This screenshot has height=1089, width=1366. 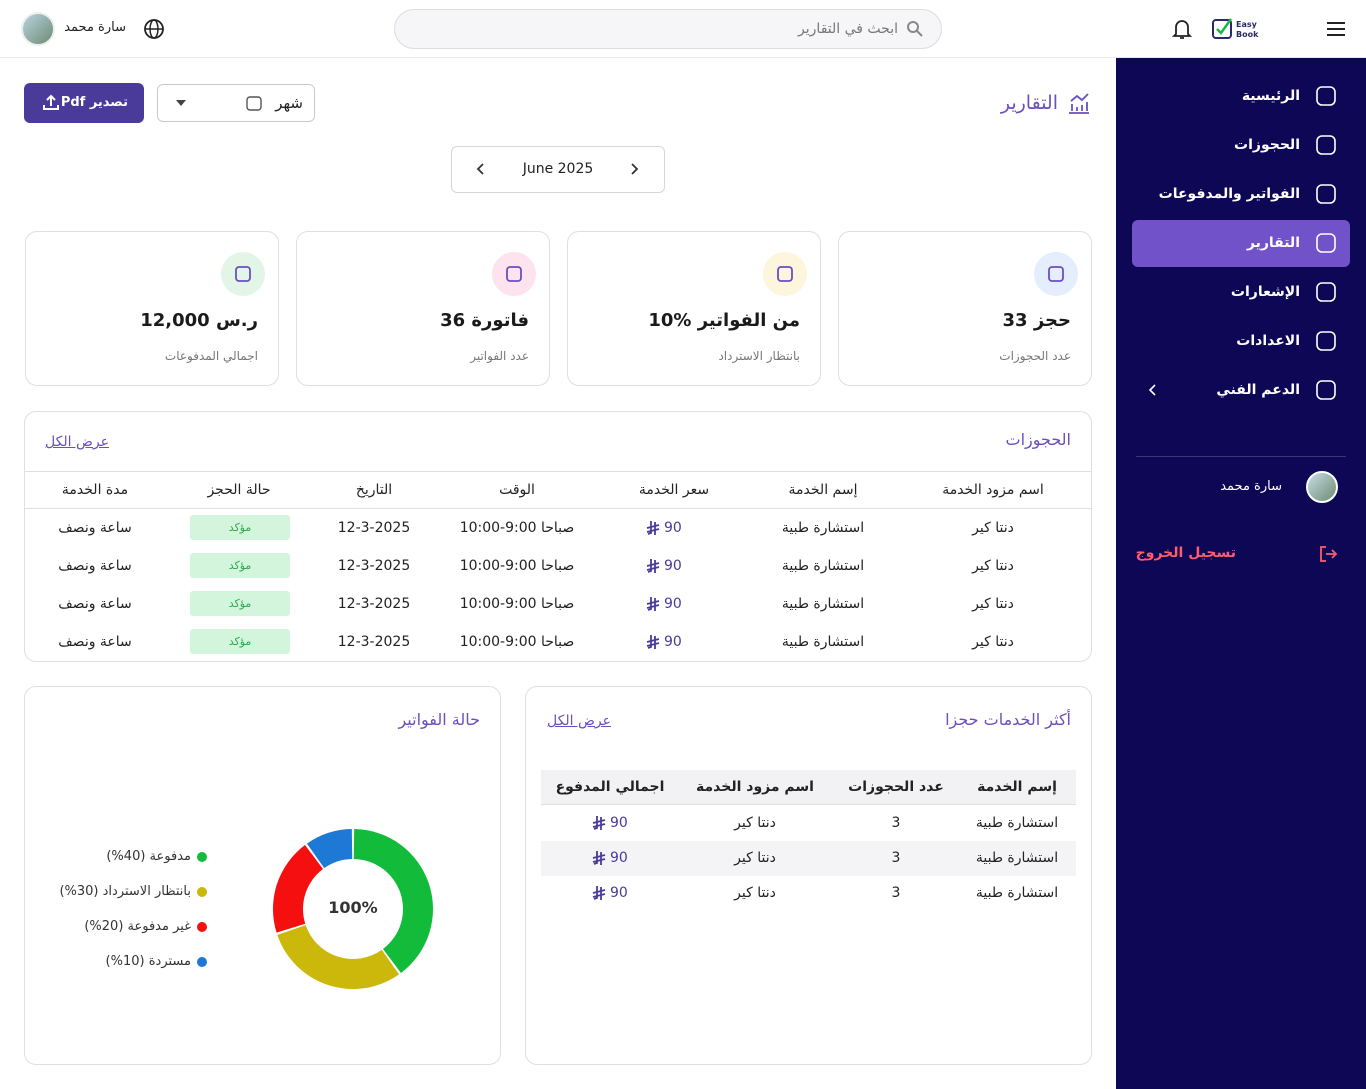 What do you see at coordinates (517, 642) in the screenshot?
I see `table-cell: 10:00-9:00 صباحا` at bounding box center [517, 642].